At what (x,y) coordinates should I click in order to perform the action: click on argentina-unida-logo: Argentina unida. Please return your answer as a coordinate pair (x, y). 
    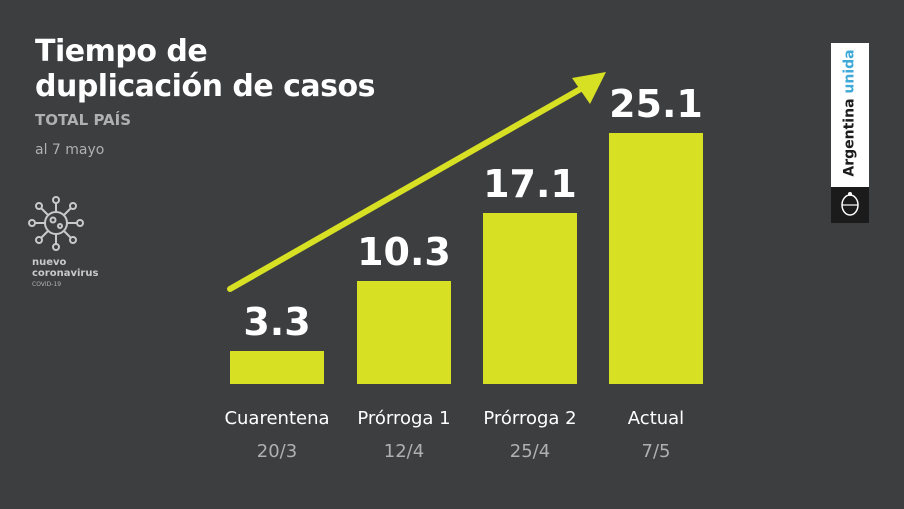
    Looking at the image, I should click on (850, 133).